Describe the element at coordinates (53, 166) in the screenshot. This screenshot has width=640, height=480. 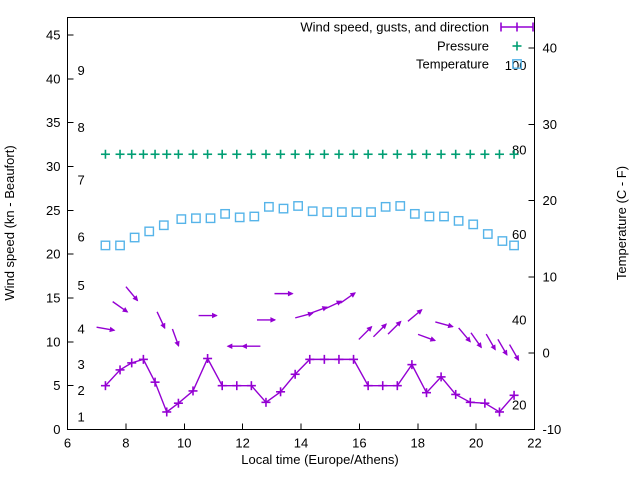
I see `y-tick-label: 30` at that location.